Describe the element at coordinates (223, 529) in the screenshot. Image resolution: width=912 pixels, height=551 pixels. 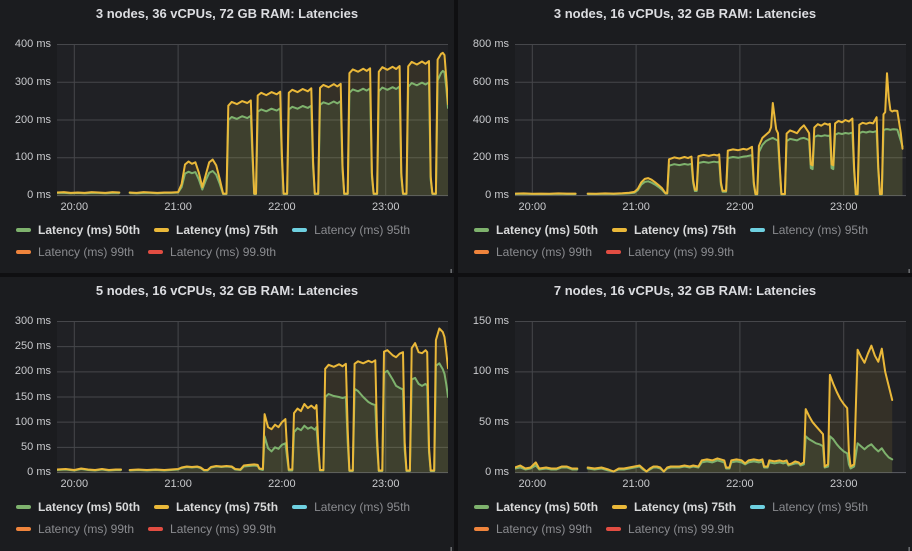
I see `legend-label: Latency (ms) 99.9th` at that location.